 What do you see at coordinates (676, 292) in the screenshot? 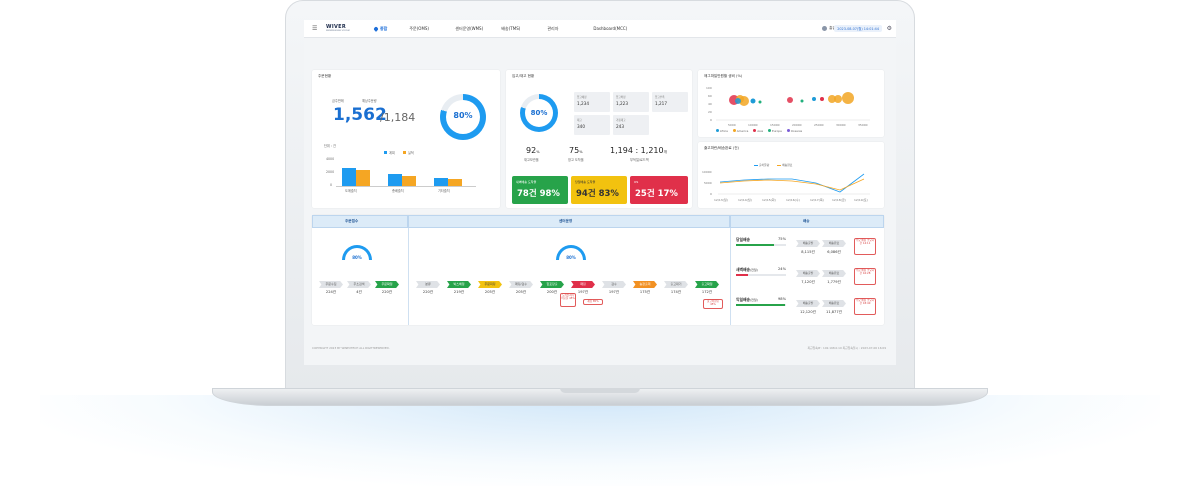
I see `center-step-count-8: 174건` at bounding box center [676, 292].